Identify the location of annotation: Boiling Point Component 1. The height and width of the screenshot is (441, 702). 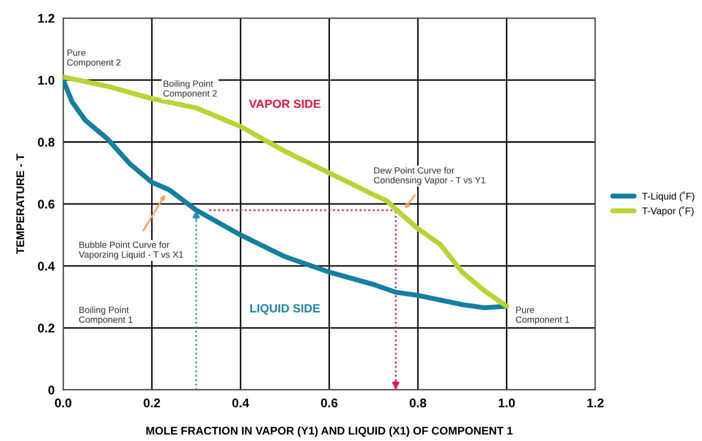
(105, 315).